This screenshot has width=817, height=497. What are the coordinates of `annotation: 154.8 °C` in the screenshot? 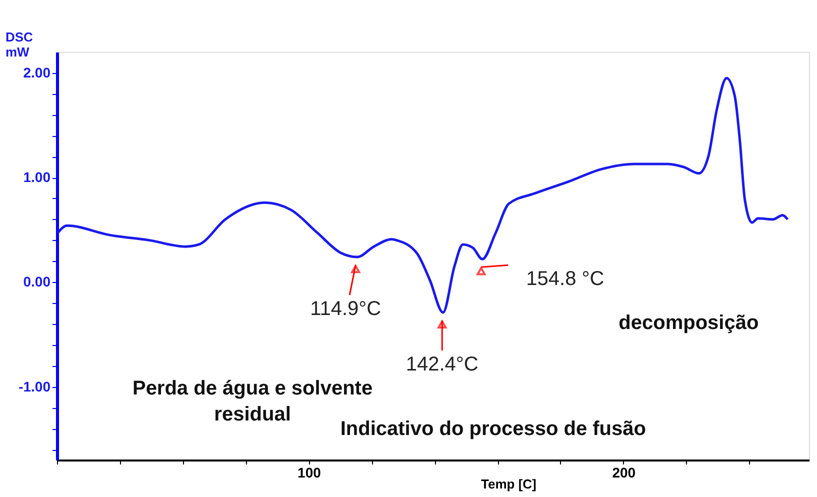 It's located at (565, 279).